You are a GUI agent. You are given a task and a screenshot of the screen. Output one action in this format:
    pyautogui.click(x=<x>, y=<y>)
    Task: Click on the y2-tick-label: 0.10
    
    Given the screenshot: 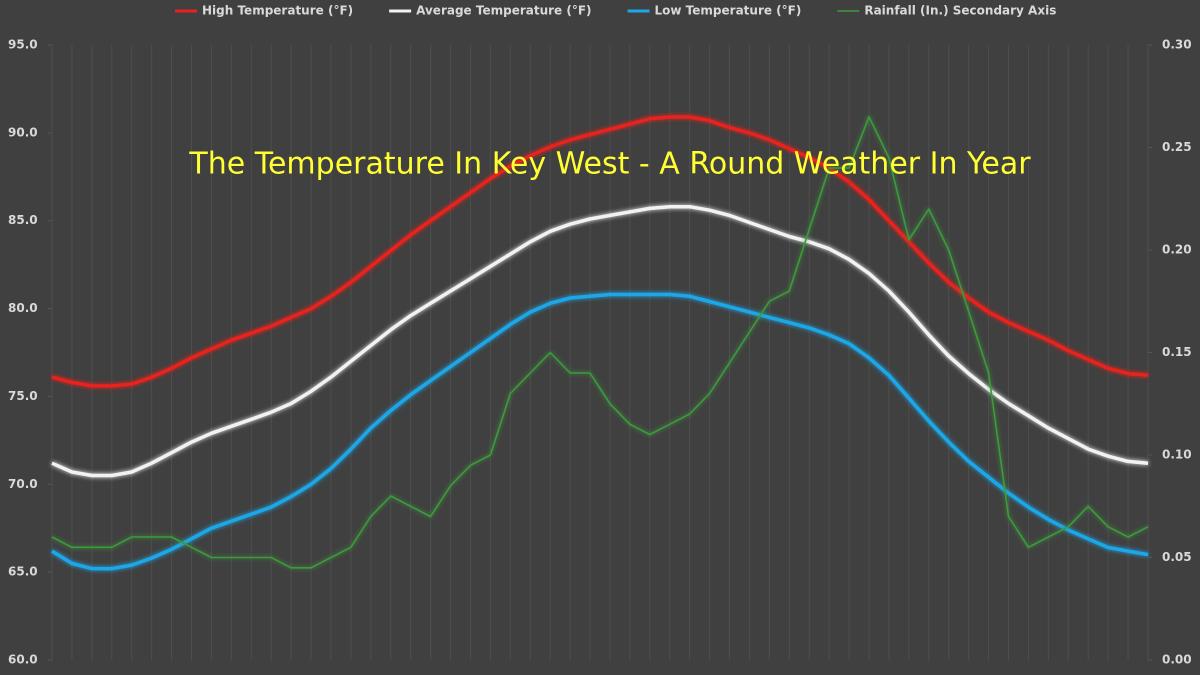 What is the action you would take?
    pyautogui.click(x=1177, y=455)
    